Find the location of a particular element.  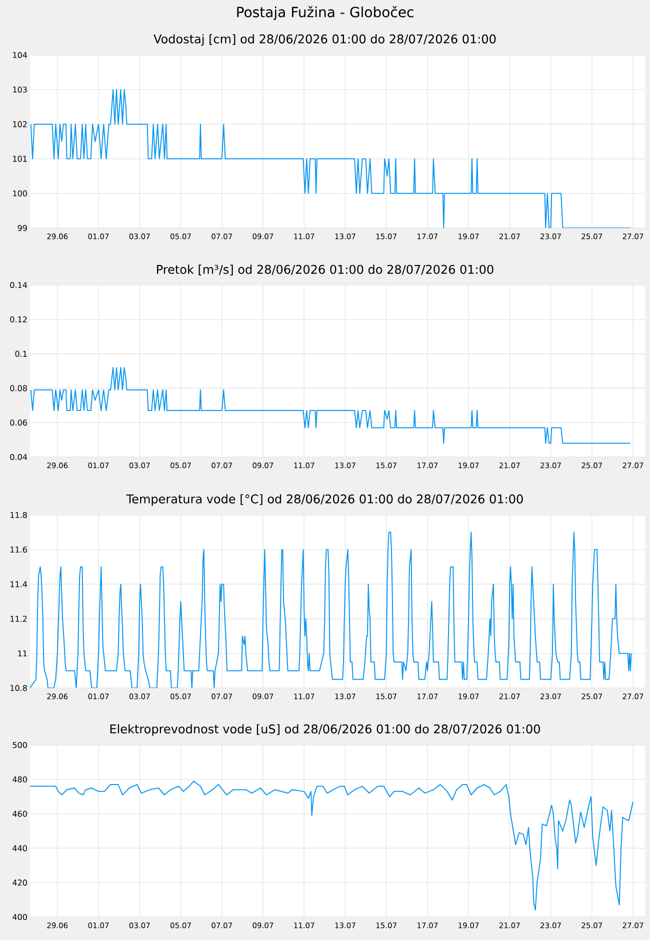

y-tick-label: 0.12 is located at coordinates (18, 319).